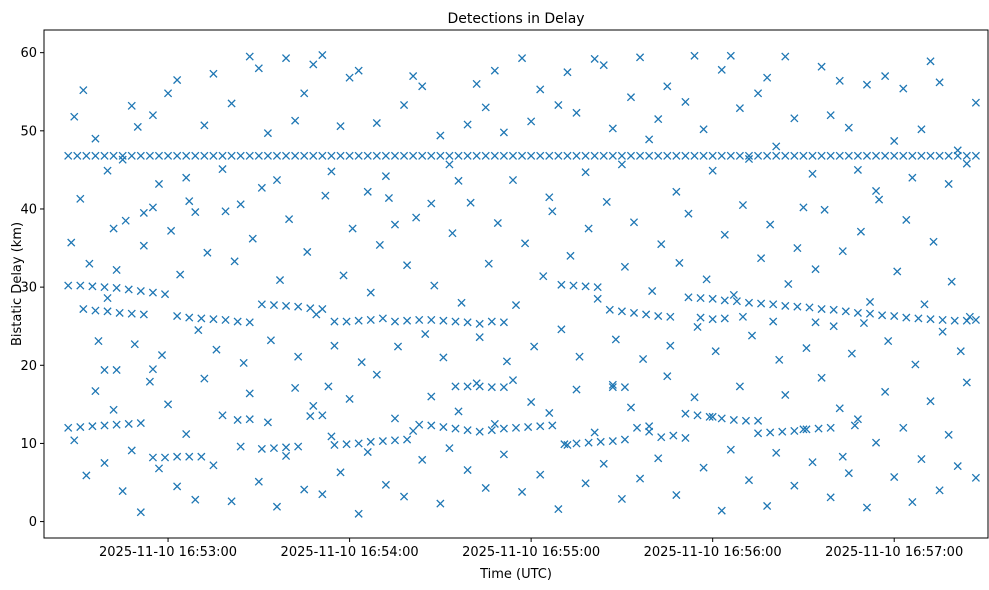 The width and height of the screenshot is (989, 590). Describe the element at coordinates (17, 284) in the screenshot. I see `y-axis-label: Bistatic Delay (km)` at that location.